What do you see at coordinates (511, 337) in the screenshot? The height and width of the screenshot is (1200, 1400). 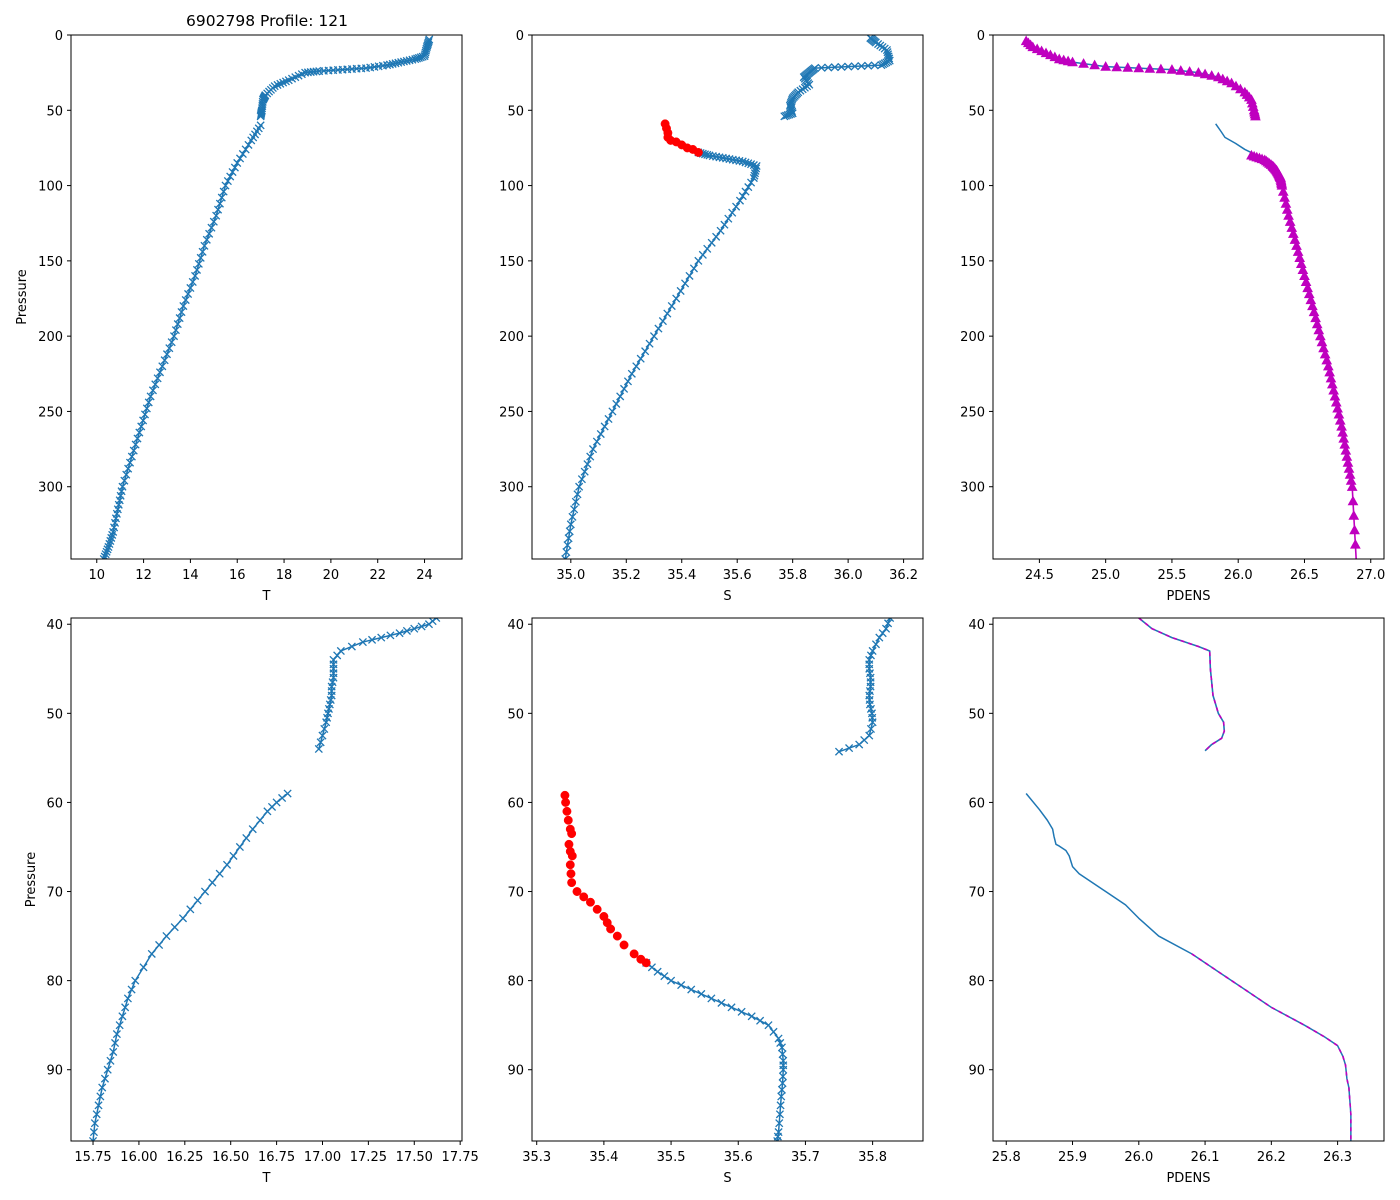 I see `y-tick-label: 200` at bounding box center [511, 337].